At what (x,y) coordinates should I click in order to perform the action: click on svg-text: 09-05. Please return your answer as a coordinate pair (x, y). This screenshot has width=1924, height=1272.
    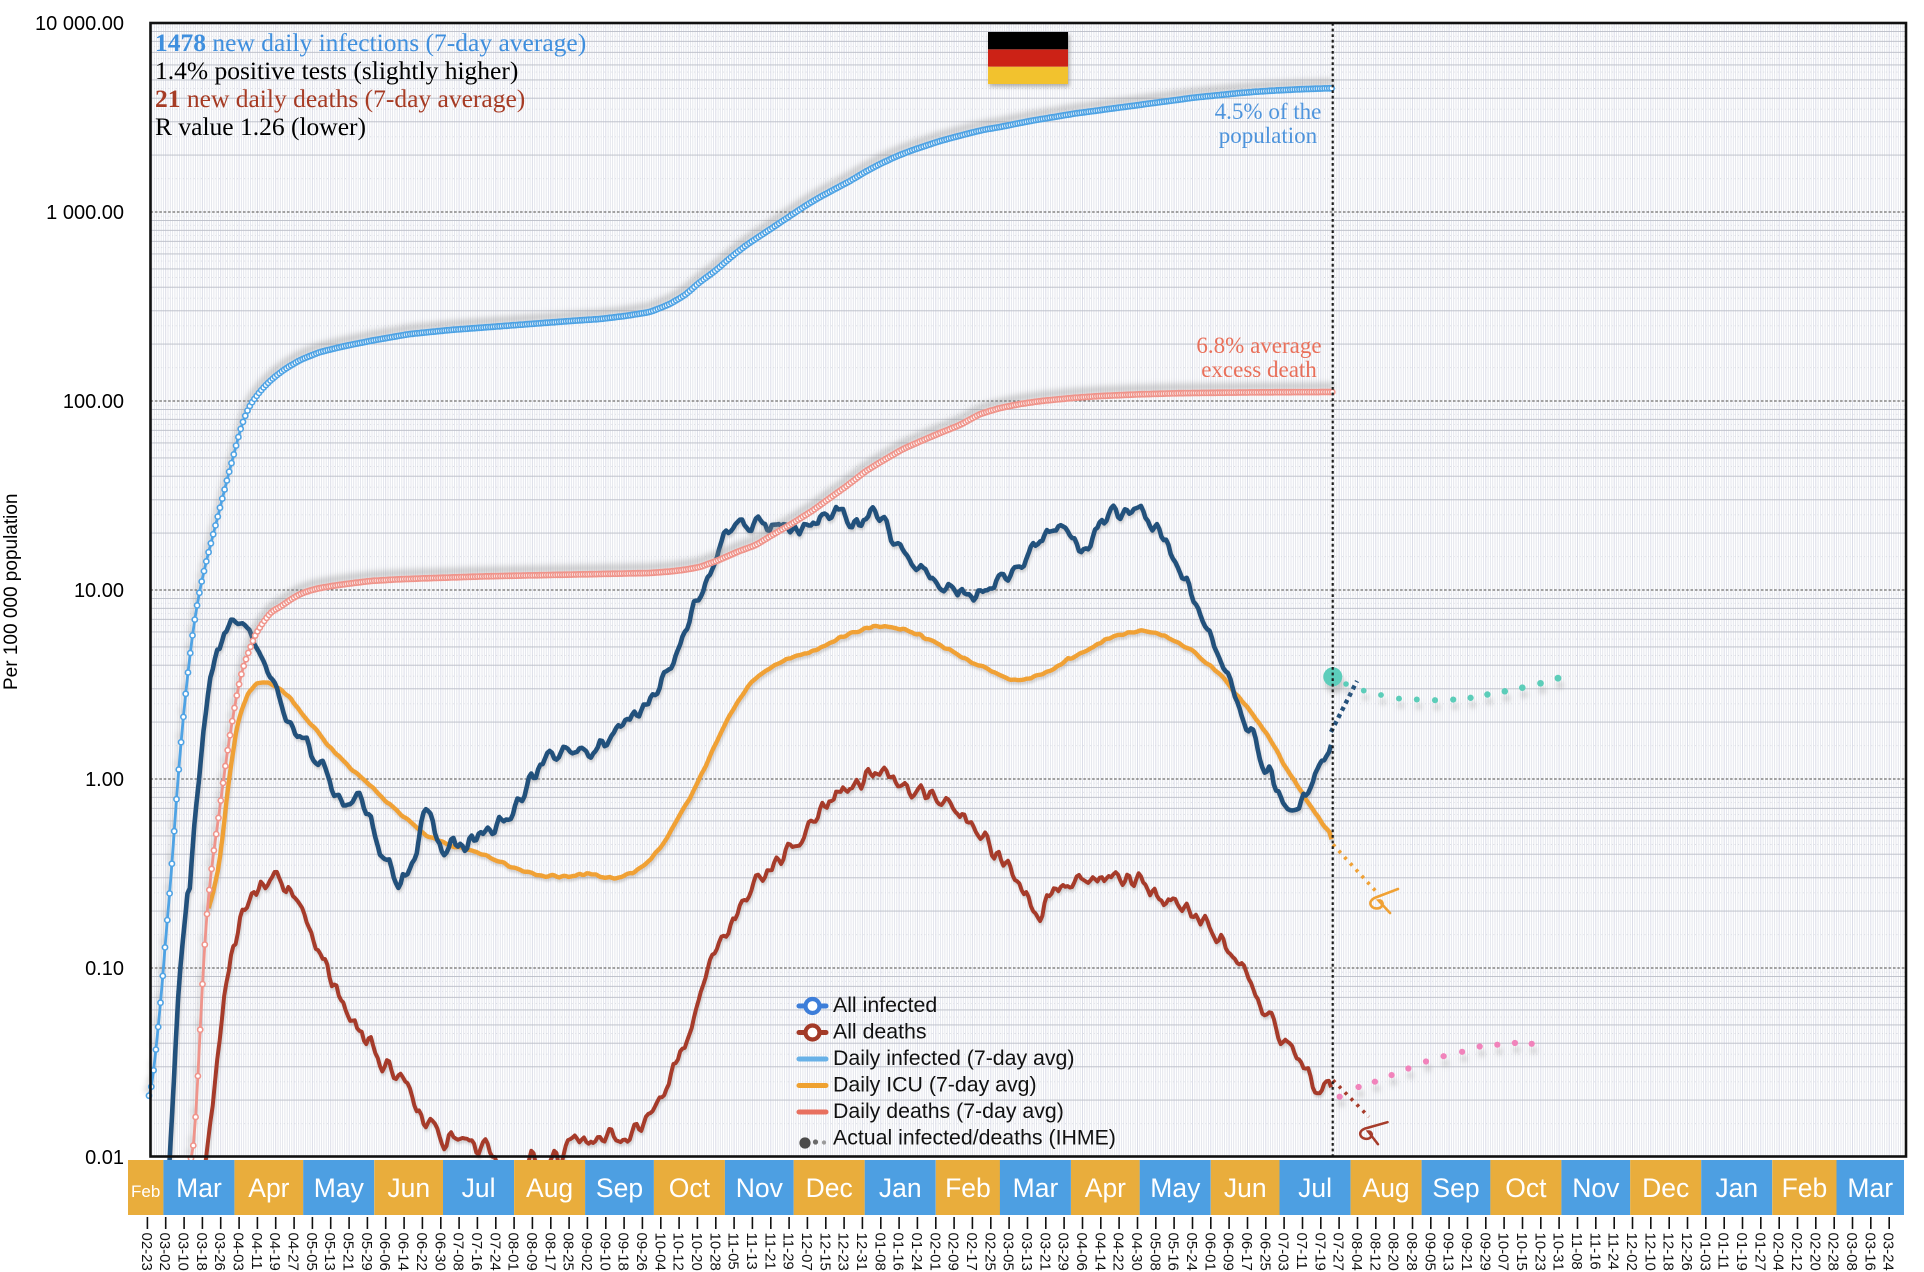
    Looking at the image, I should click on (1429, 1252).